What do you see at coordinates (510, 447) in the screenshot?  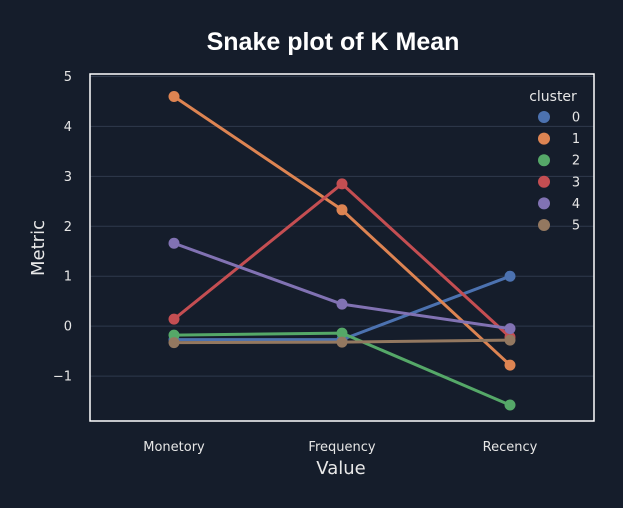 I see `x-tick-label: Recency` at bounding box center [510, 447].